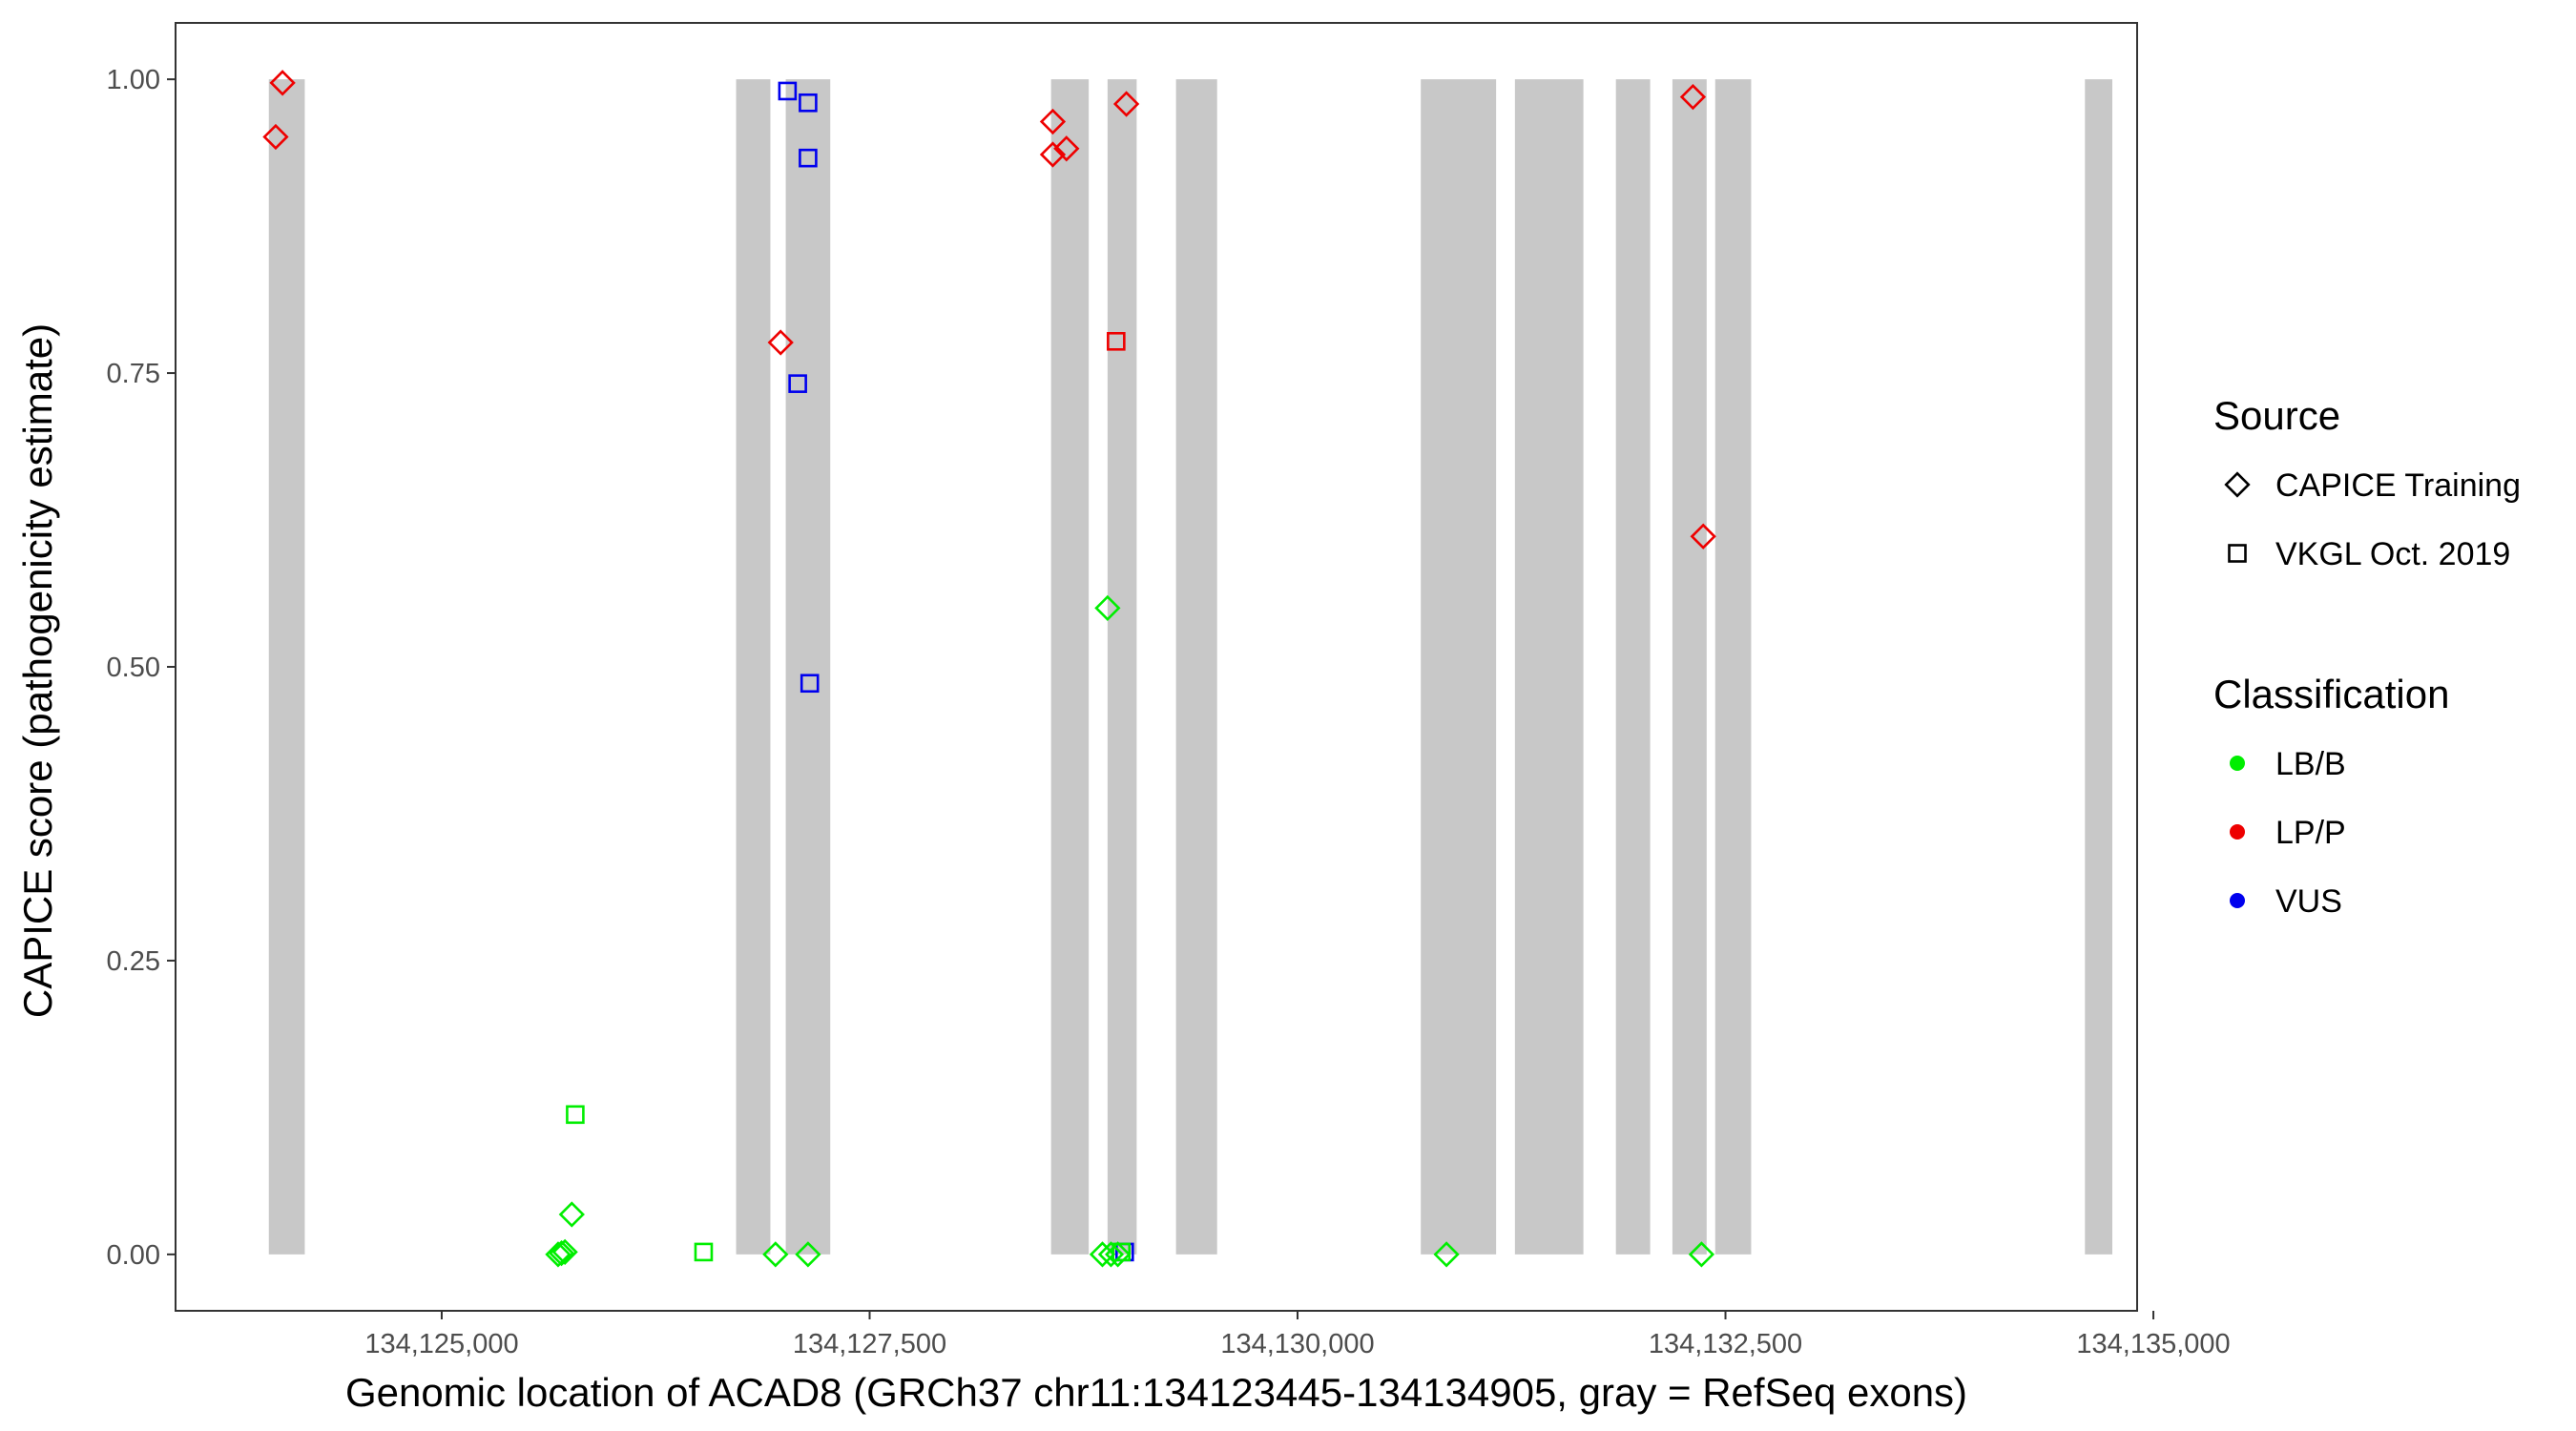  Describe the element at coordinates (2398, 485) in the screenshot. I see `legend-source-label-1: CAPICE Training` at that location.